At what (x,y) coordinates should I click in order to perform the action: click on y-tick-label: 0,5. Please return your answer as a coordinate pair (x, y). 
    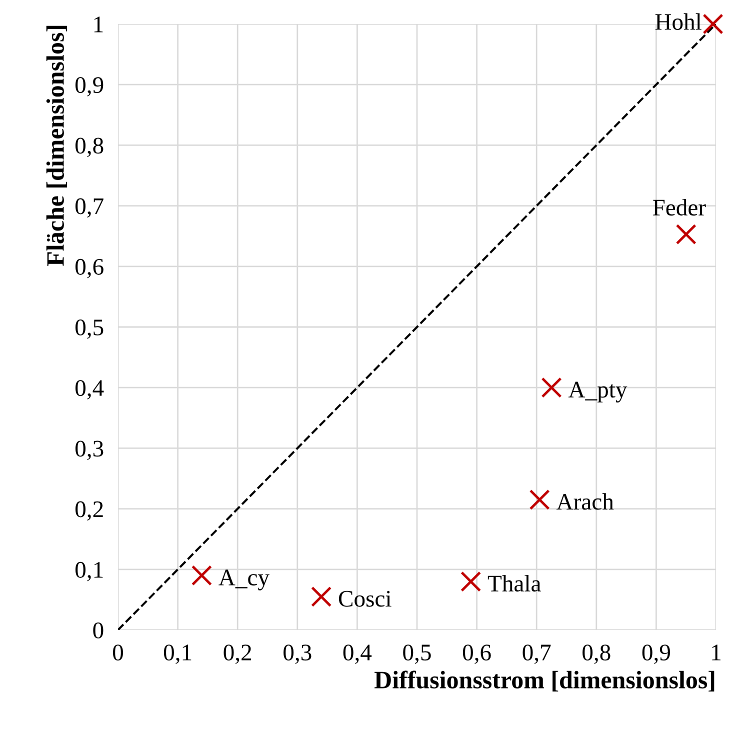
    Looking at the image, I should click on (89, 329).